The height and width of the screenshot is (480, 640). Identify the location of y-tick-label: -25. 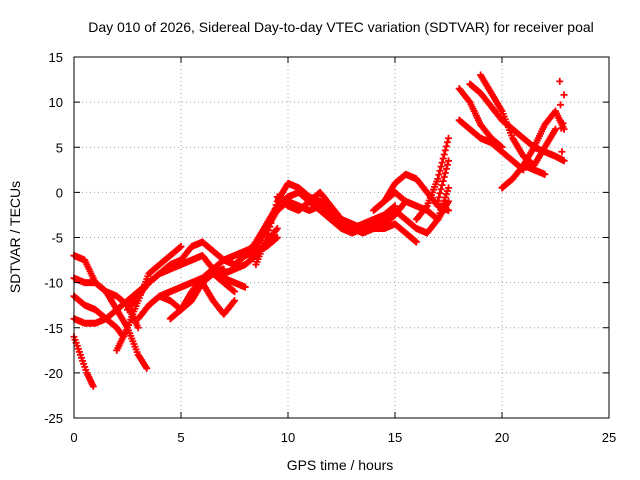
(53, 418).